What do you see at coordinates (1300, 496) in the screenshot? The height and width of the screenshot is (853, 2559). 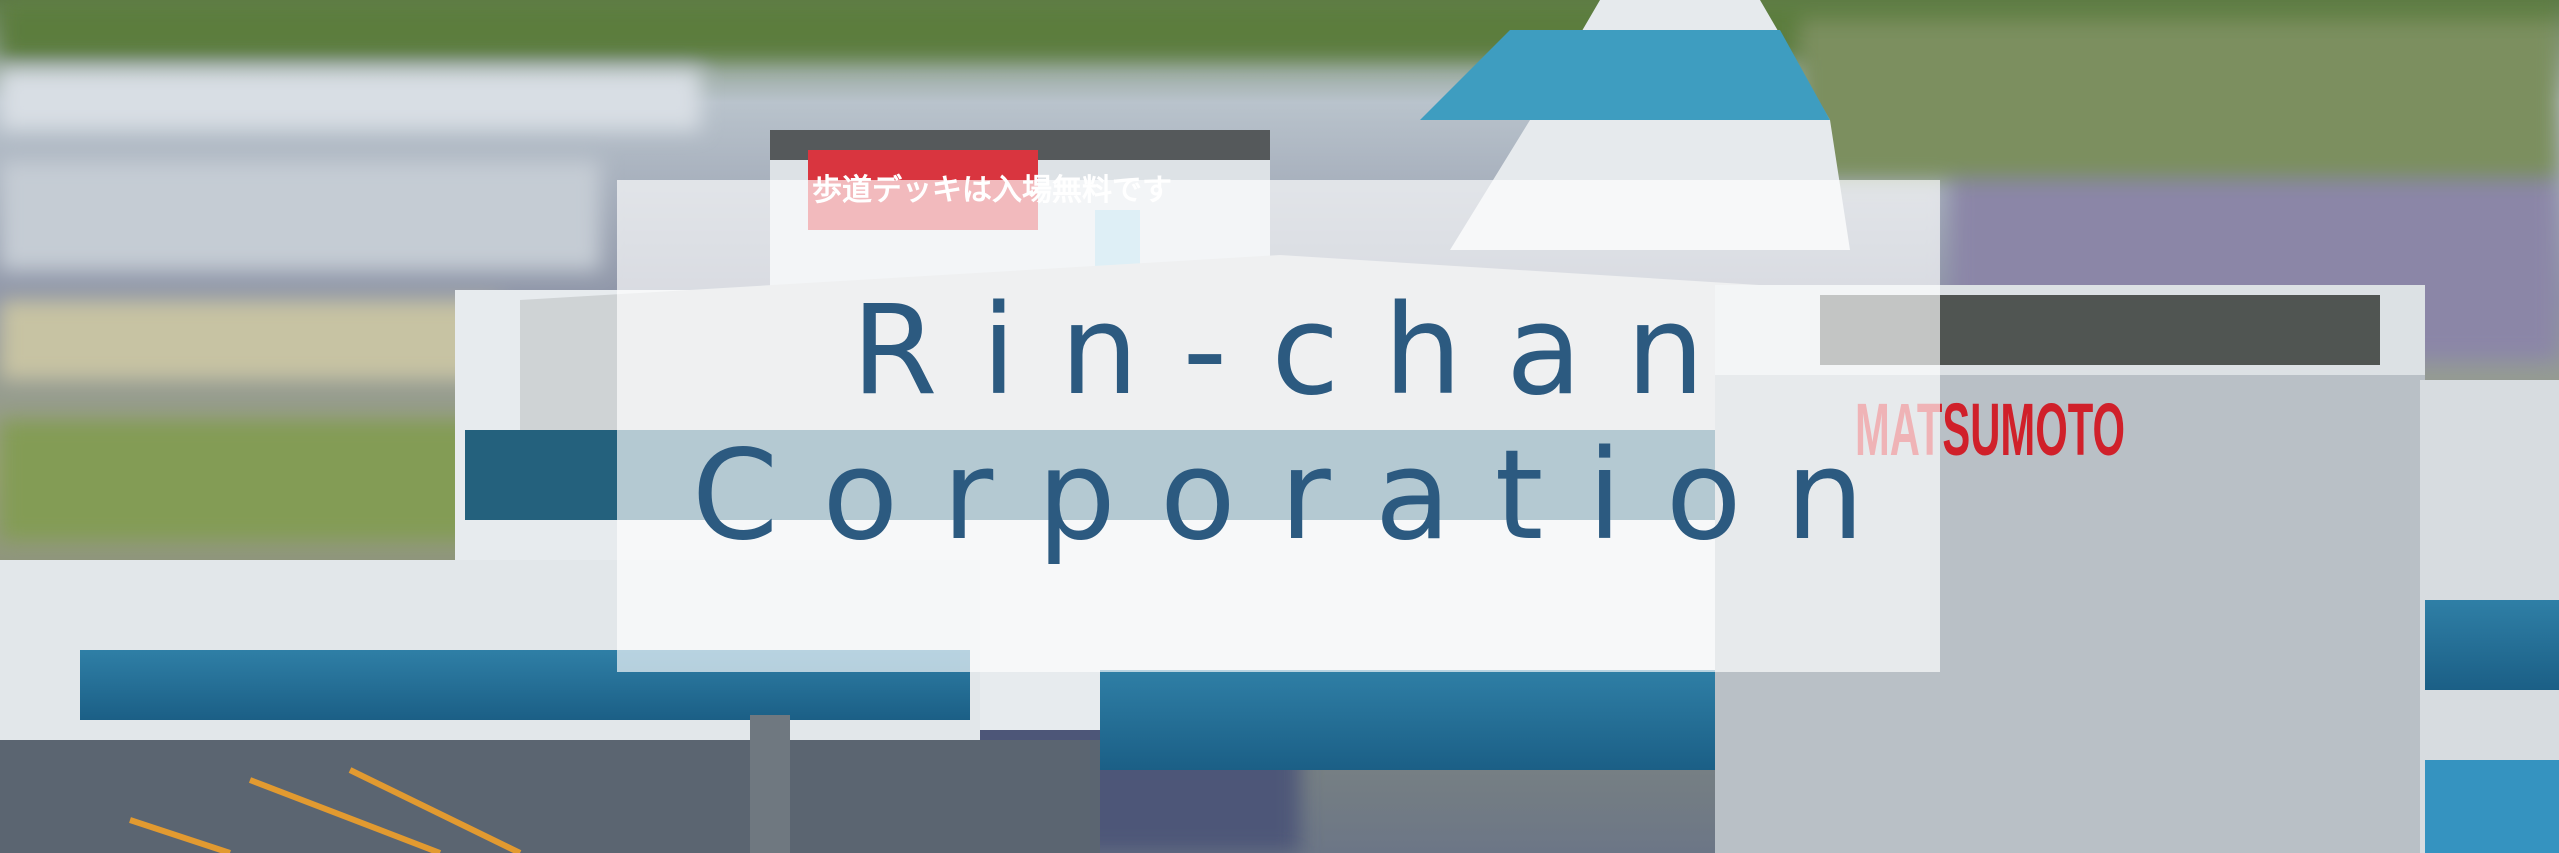 I see `title-line: Corporation` at bounding box center [1300, 496].